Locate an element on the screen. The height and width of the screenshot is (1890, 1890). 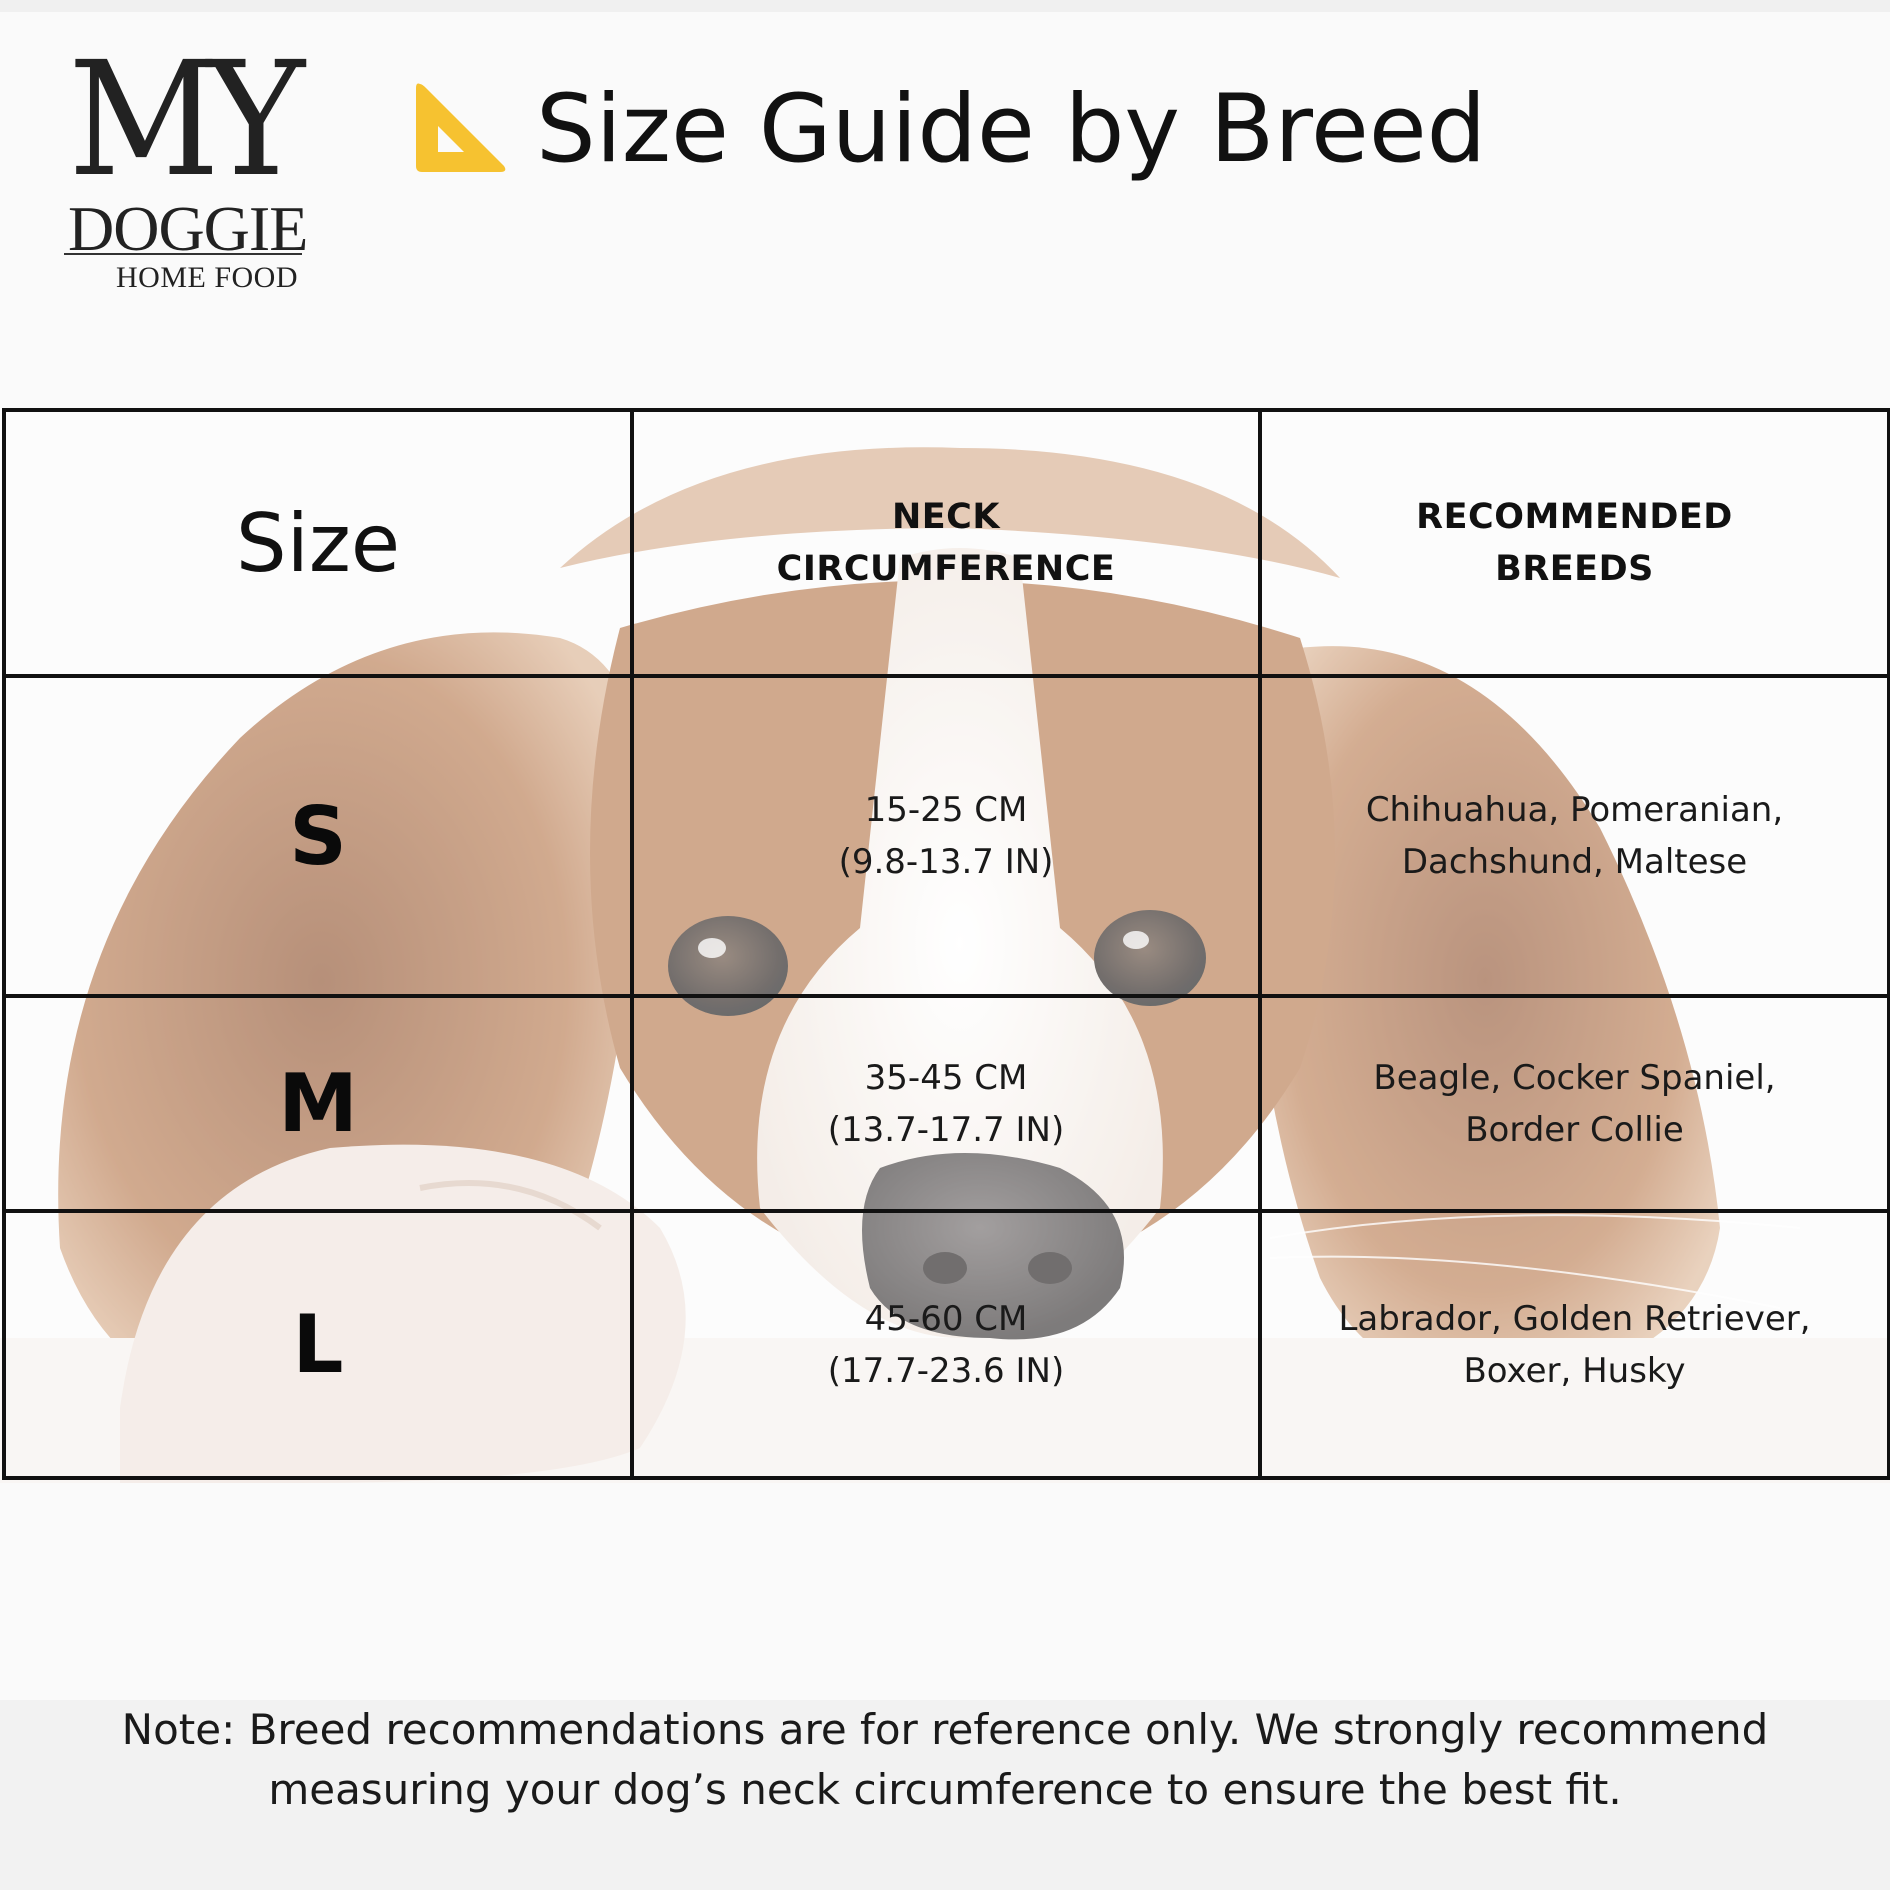
neck-in-s: (9.8-13.7 IN) is located at coordinates (946, 862).